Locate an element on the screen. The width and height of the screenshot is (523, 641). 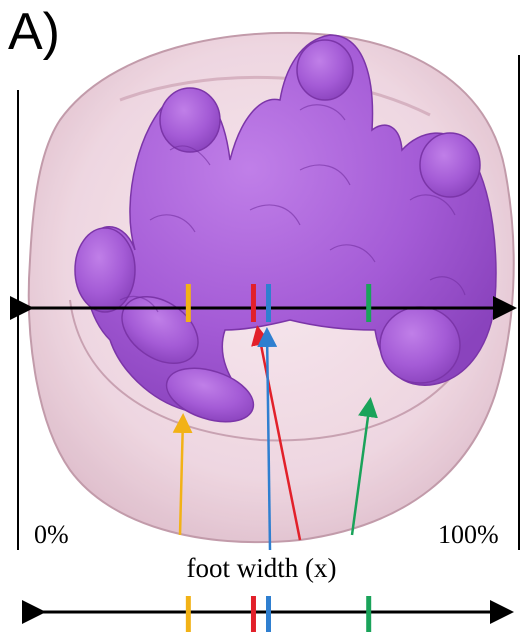
pointer-arrow-red is located at coordinates (276, 433).